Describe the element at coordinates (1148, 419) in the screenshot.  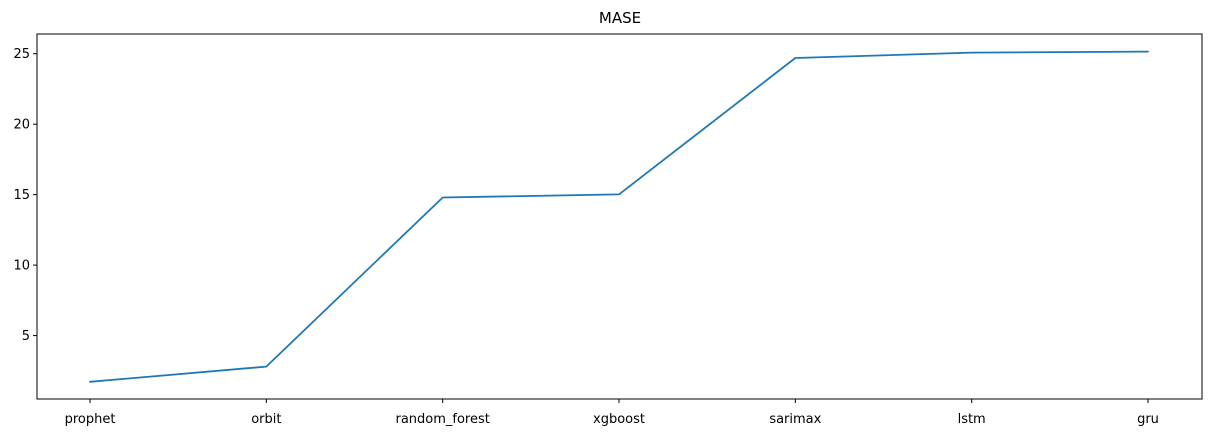
I see `x-tick-label: gru` at that location.